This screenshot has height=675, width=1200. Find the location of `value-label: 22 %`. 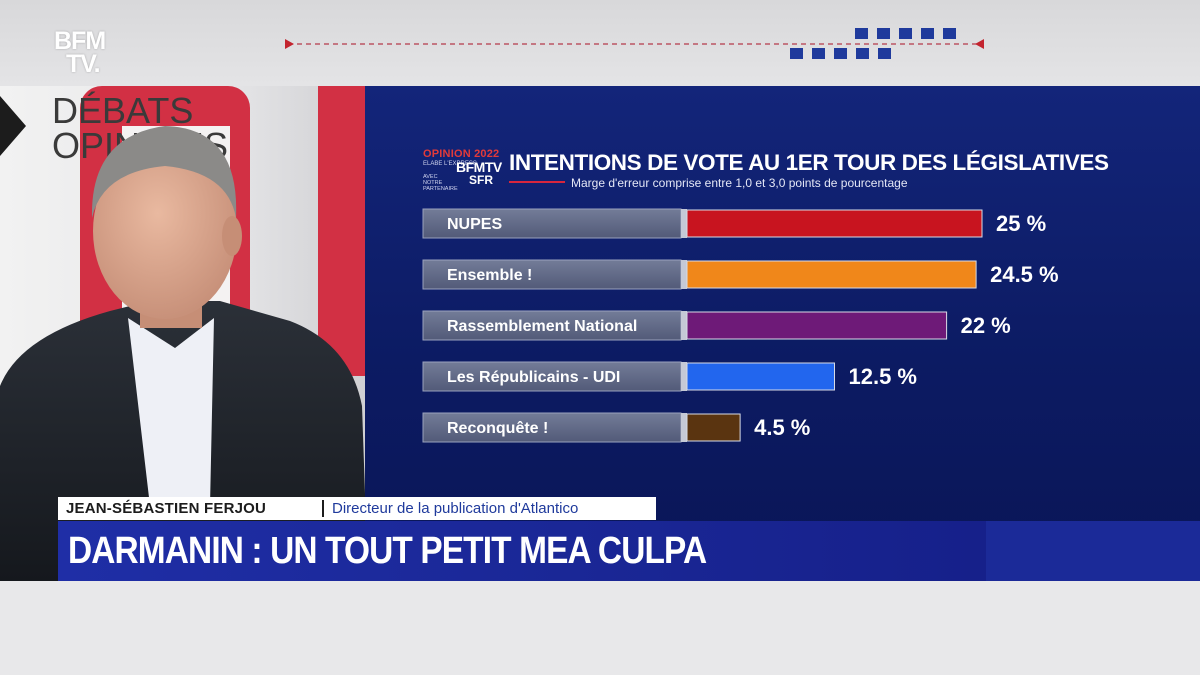

value-label: 22 % is located at coordinates (986, 325).